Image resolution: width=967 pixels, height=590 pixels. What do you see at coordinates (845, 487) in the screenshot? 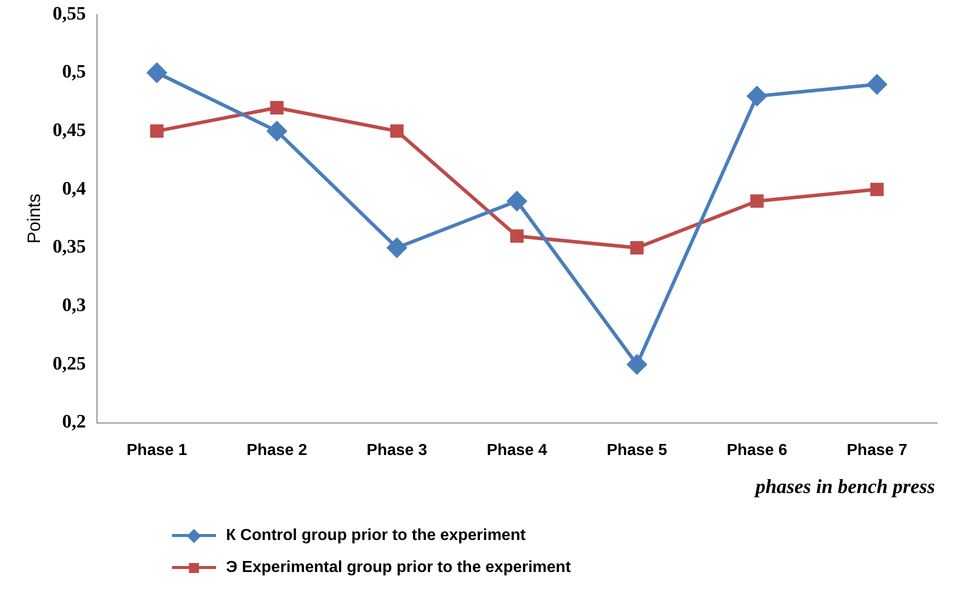
I see `x-axis-title: phases in bench press` at bounding box center [845, 487].